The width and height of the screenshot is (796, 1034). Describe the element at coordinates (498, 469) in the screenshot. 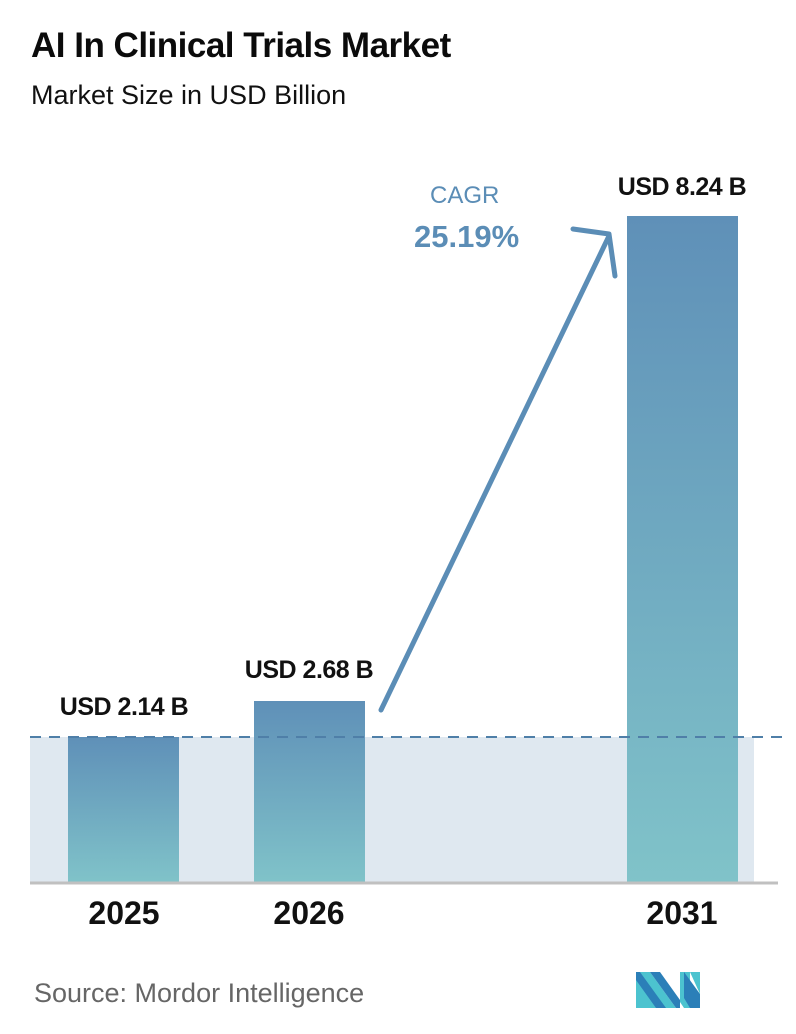

I see `cagr-arrow-icon` at that location.